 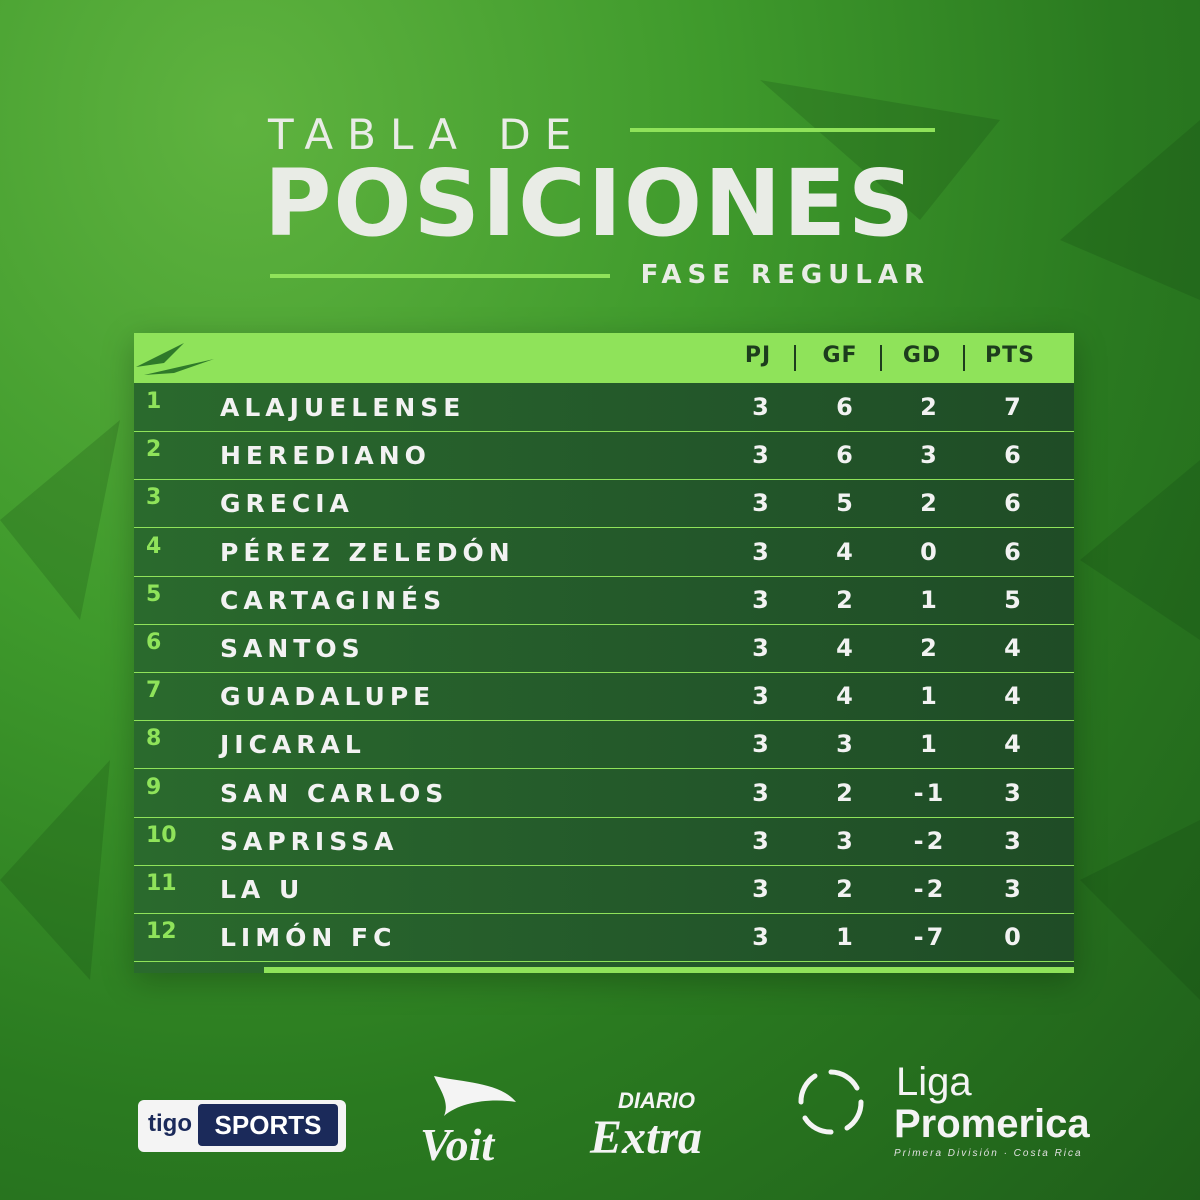 What do you see at coordinates (604, 456) in the screenshot?
I see `table-row: 2 HEREDIANO 3 6 3 6` at bounding box center [604, 456].